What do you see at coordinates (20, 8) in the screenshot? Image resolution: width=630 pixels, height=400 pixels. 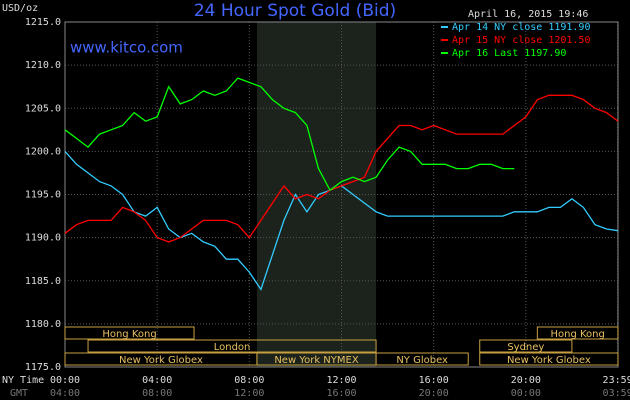 I see `y-axis-label: USD/oz` at bounding box center [20, 8].